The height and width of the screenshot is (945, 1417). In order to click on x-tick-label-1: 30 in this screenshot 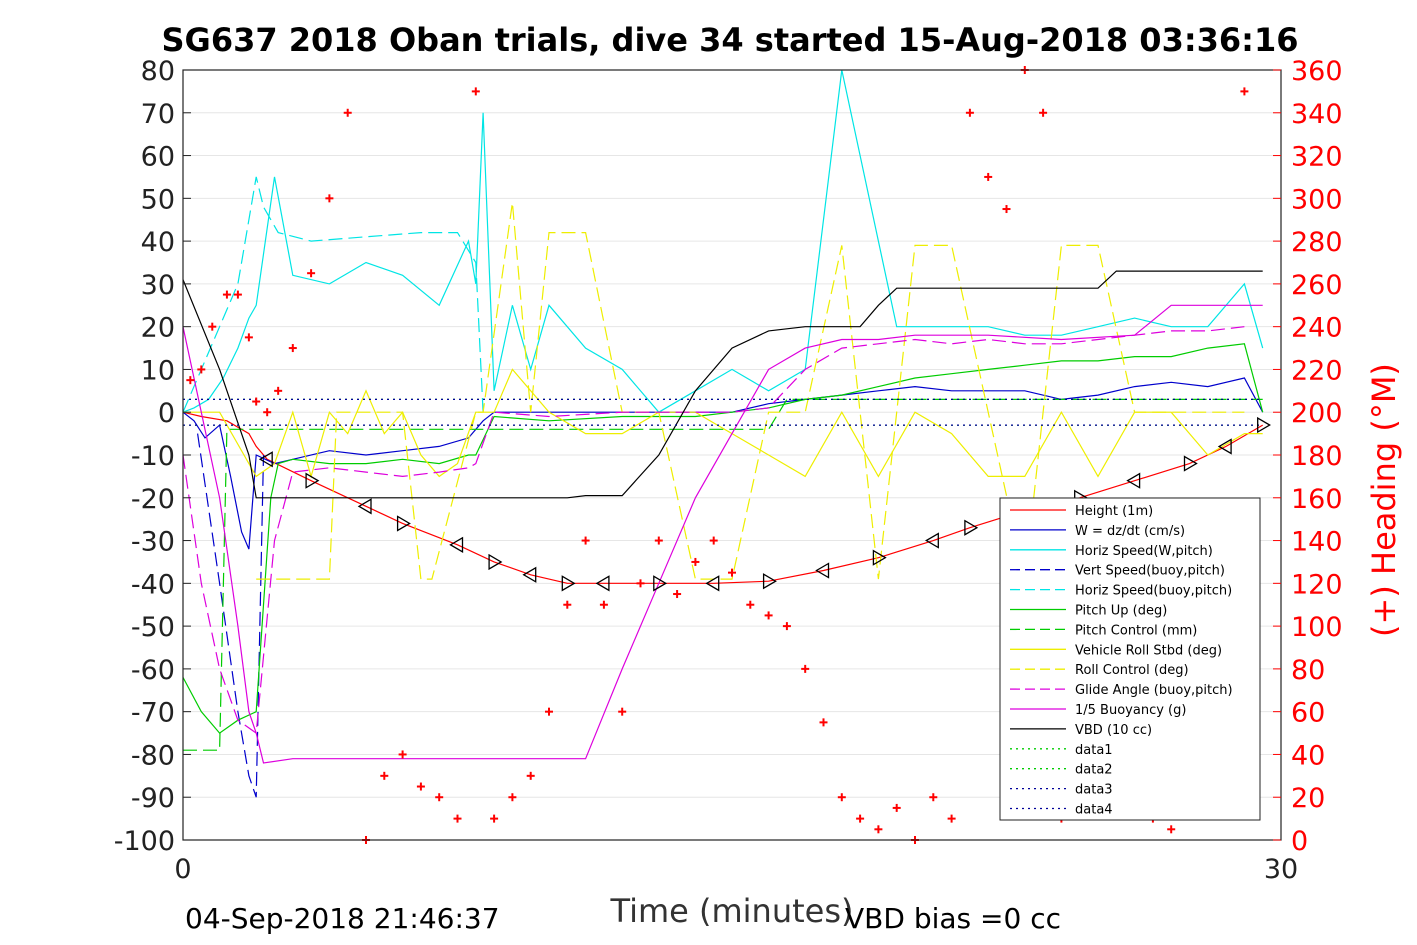, I will do `click(1281, 869)`.